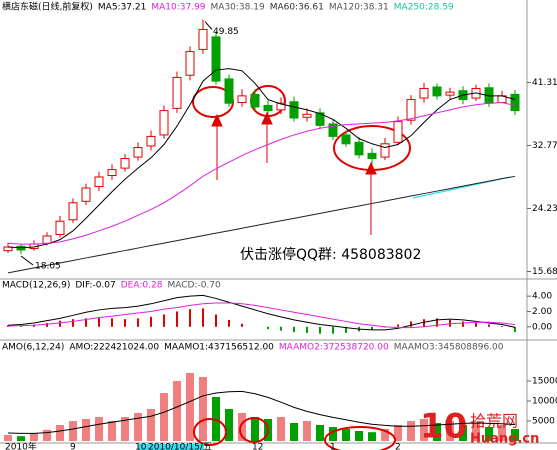  I want to click on header-item: 横店东磁(日线,前复权), so click(47, 7).